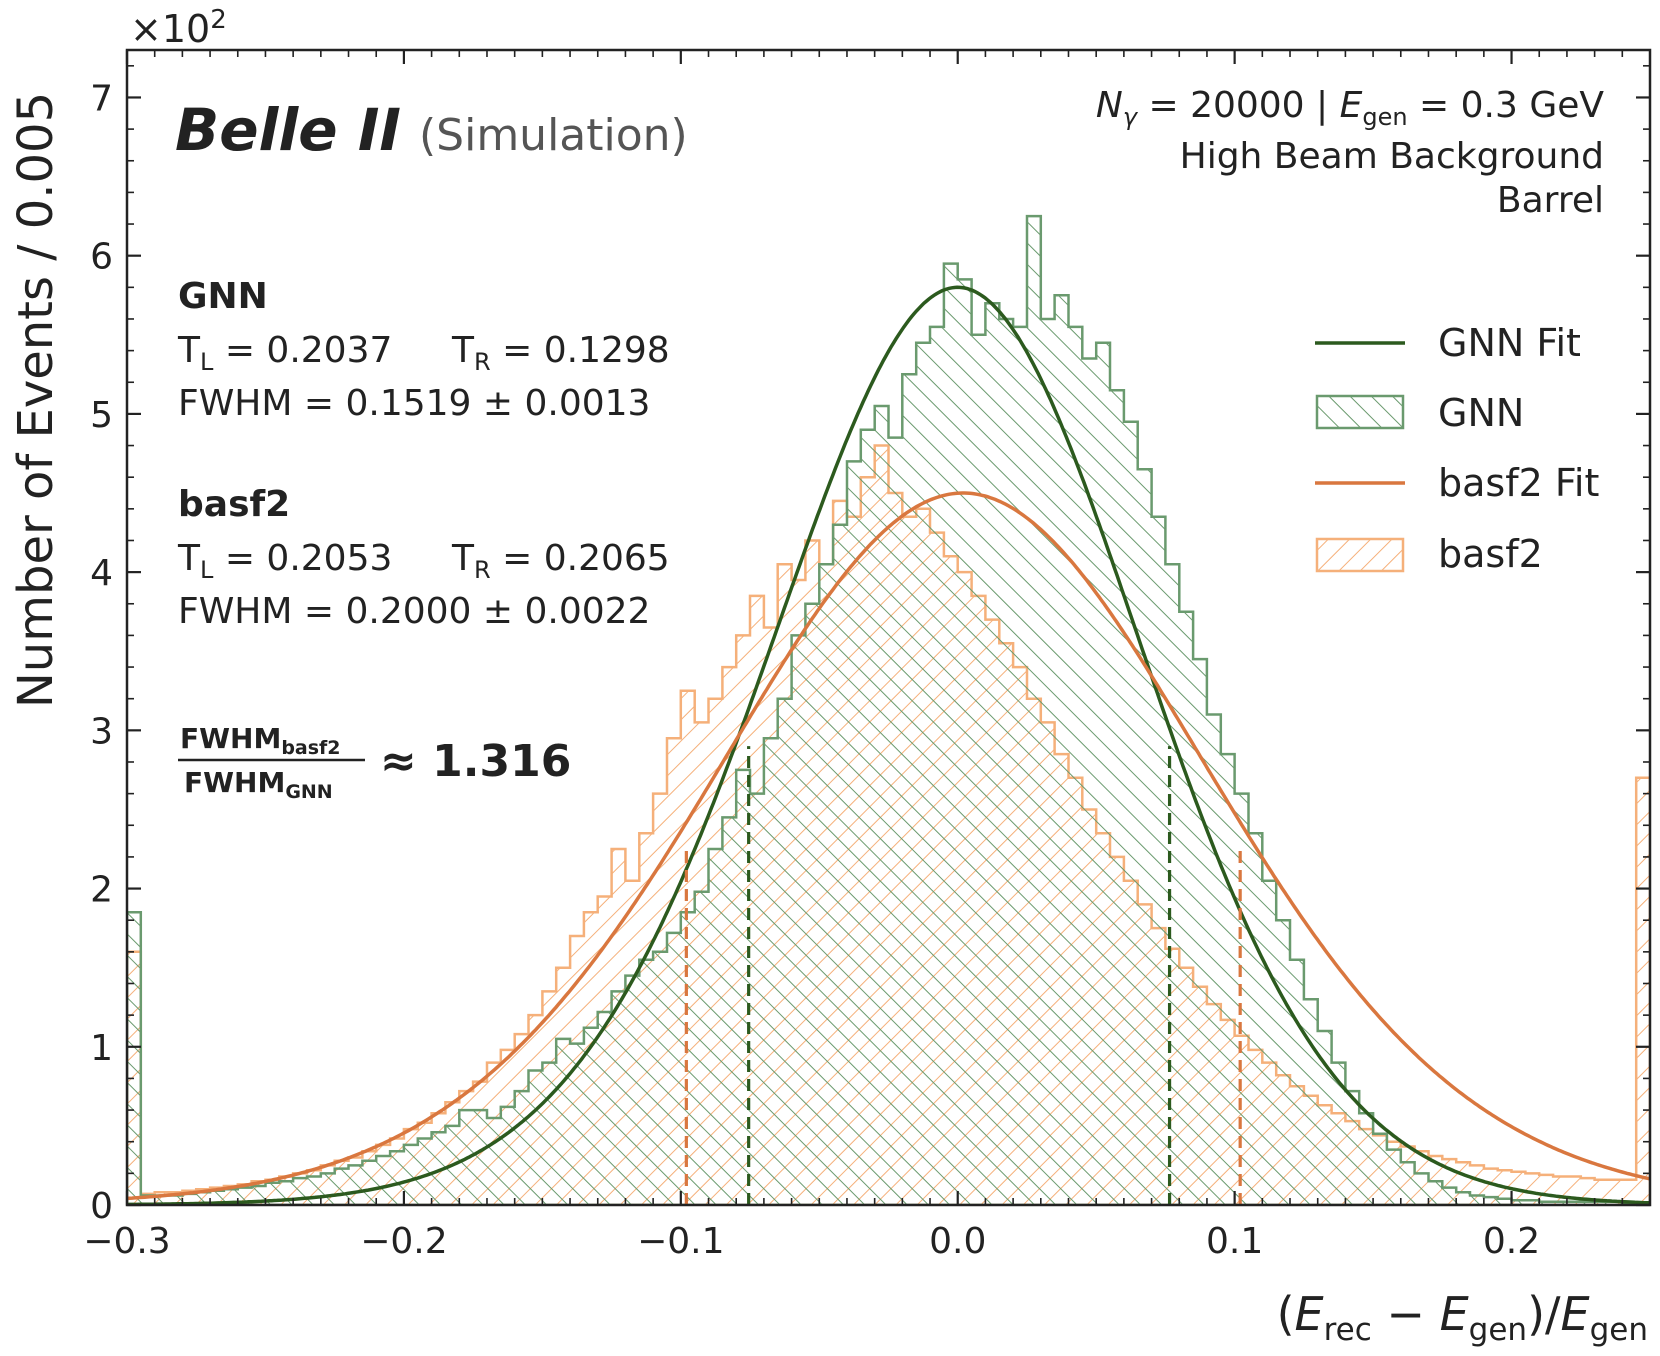 Image resolution: width=1660 pixels, height=1356 pixels. I want to click on legend-basf2-label: basf2, so click(1490, 554).